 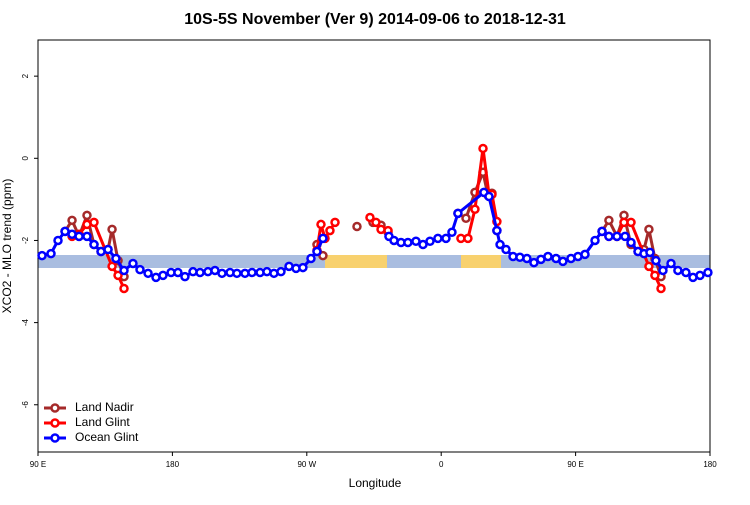 I want to click on y-tick-label: -2, so click(x=25, y=240).